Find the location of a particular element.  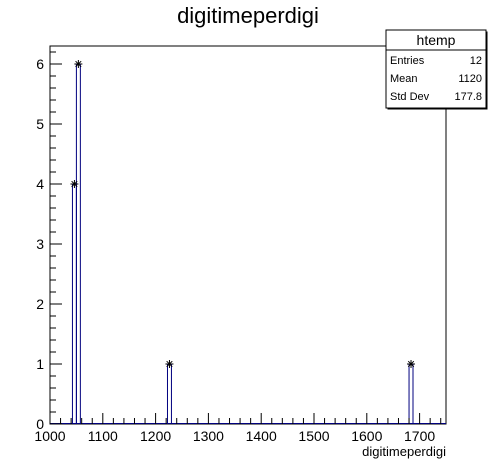

y-tick-label: 0 is located at coordinates (40, 424).